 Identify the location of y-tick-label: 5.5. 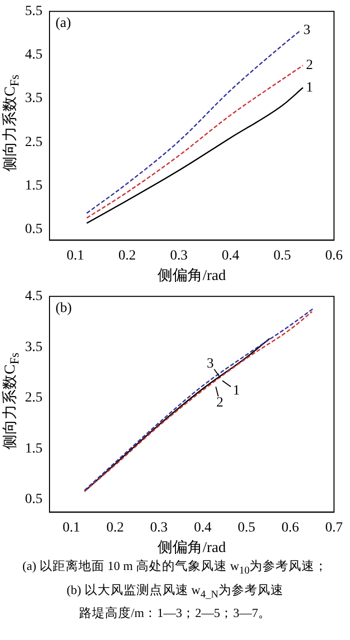
(33, 12).